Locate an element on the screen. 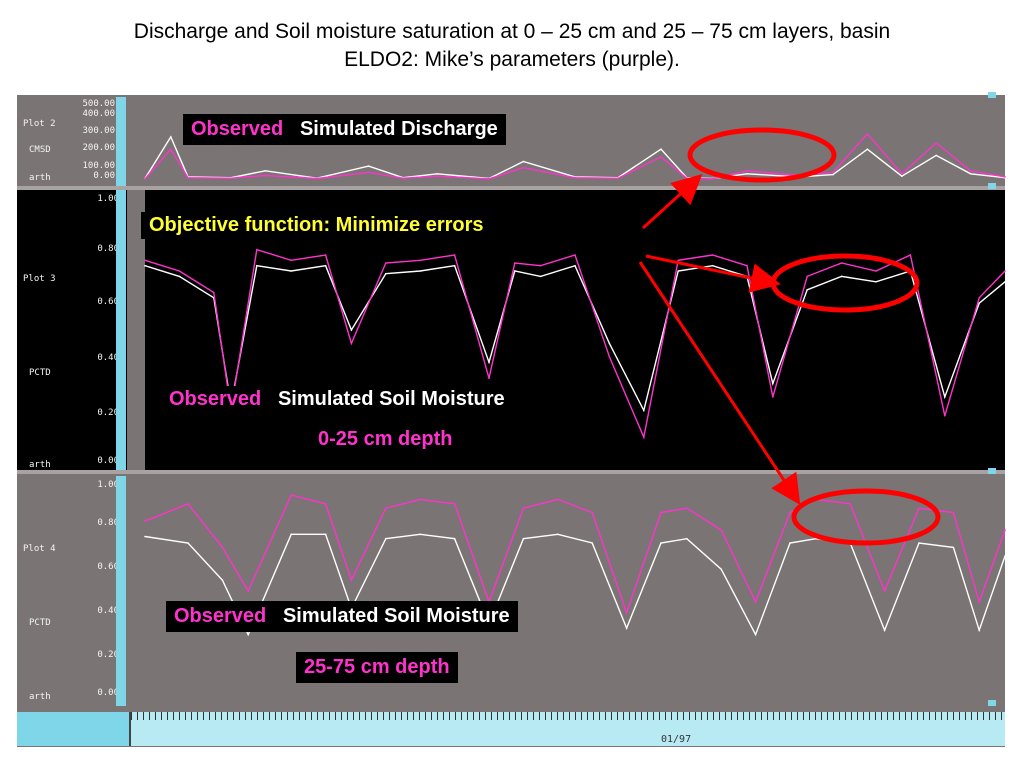 The height and width of the screenshot is (768, 1024). highlight-ellipse-sm2 is located at coordinates (866, 517).